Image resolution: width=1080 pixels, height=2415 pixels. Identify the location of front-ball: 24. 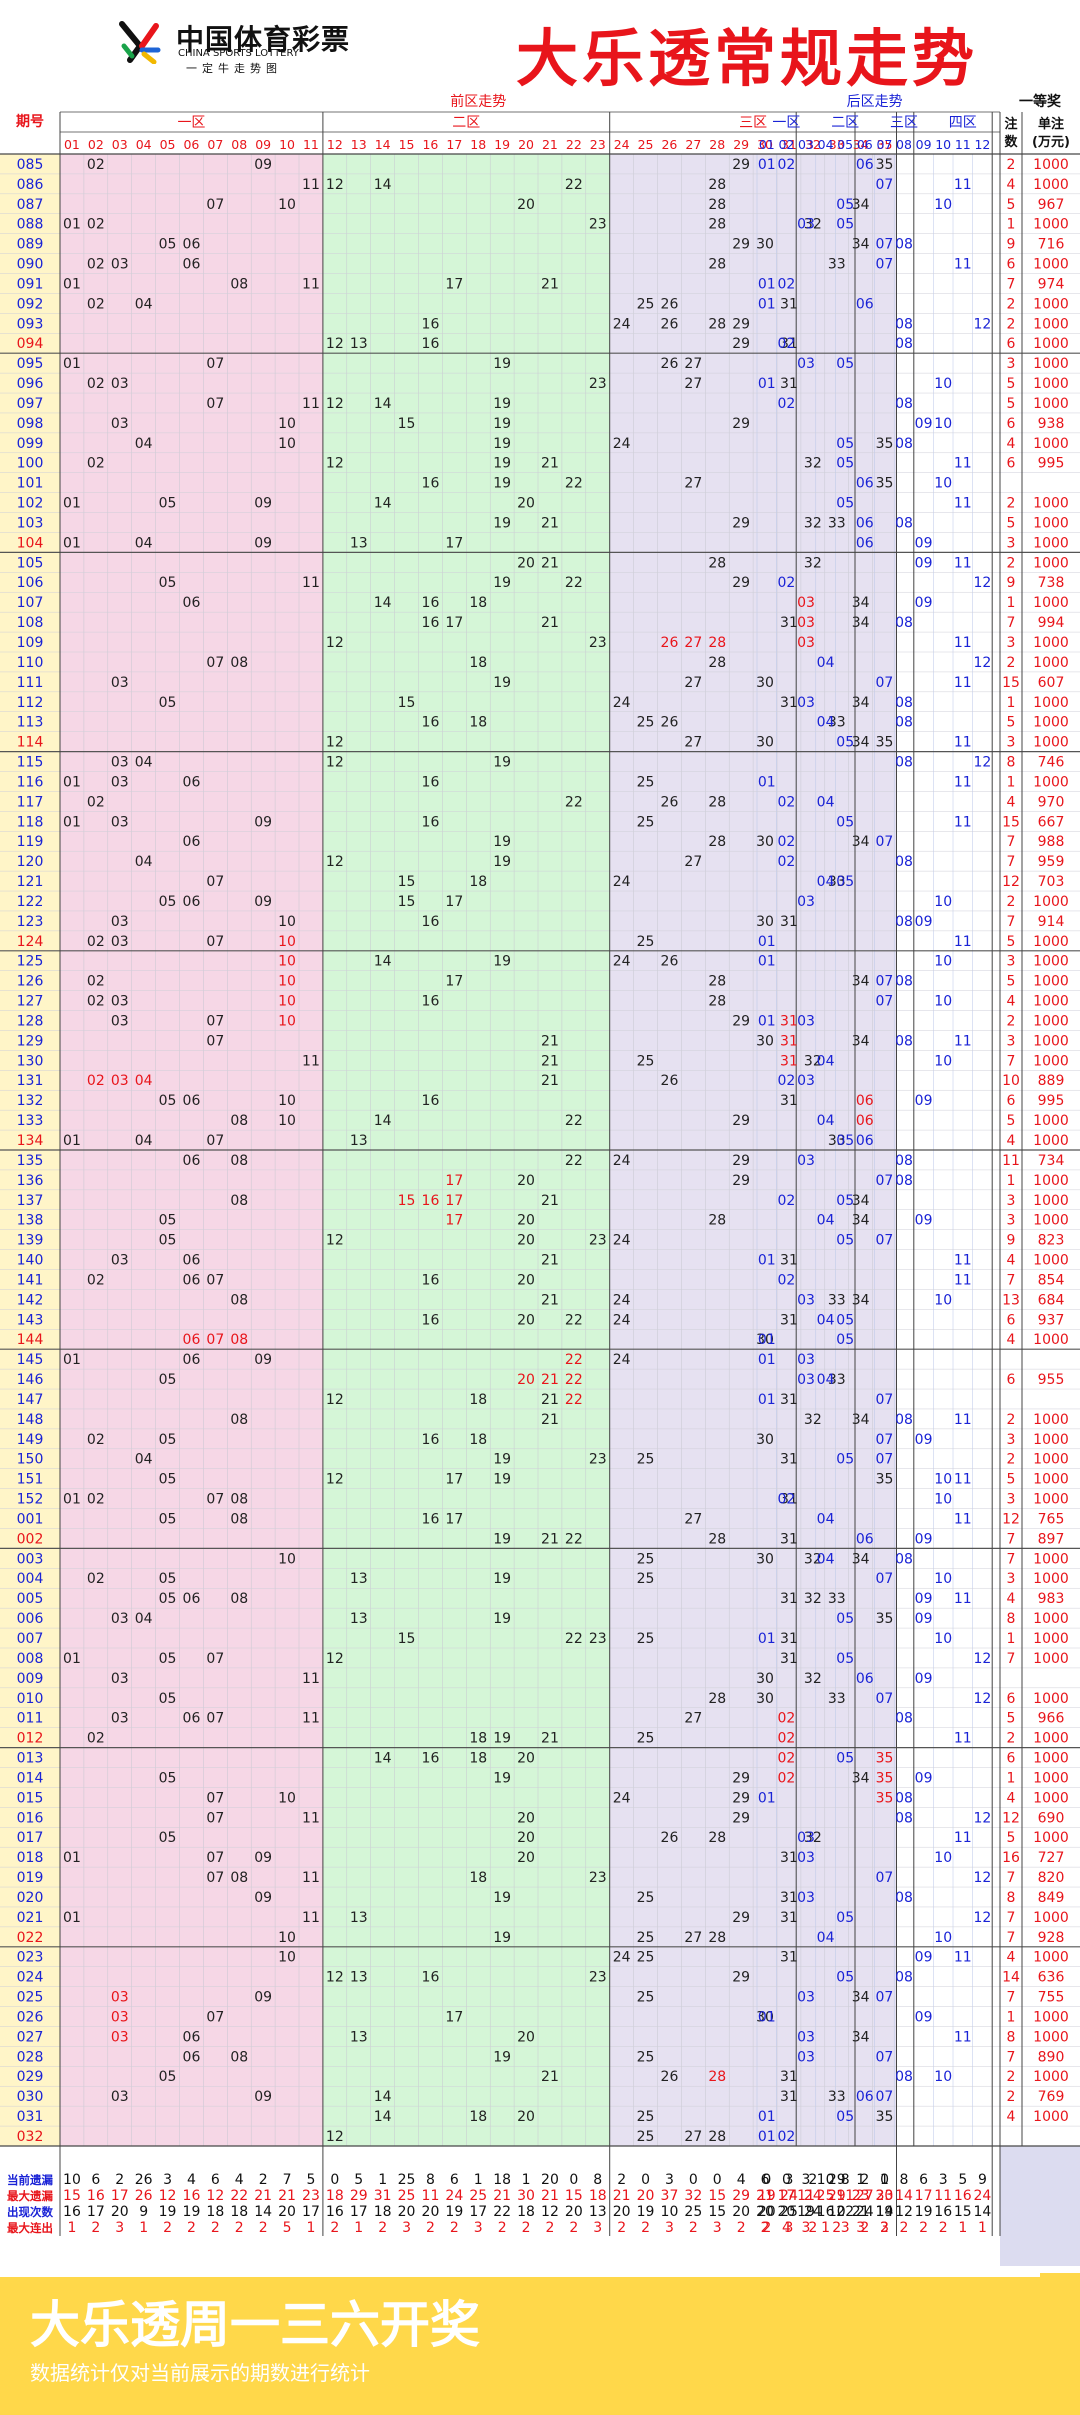
(622, 1798).